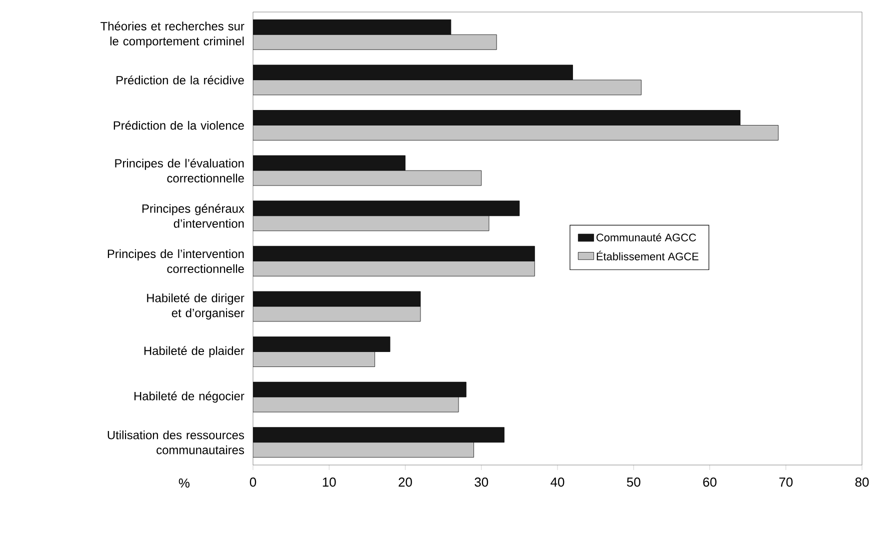 The height and width of the screenshot is (544, 876). I want to click on y-tick-label: Prédiction de la violence, so click(179, 125).